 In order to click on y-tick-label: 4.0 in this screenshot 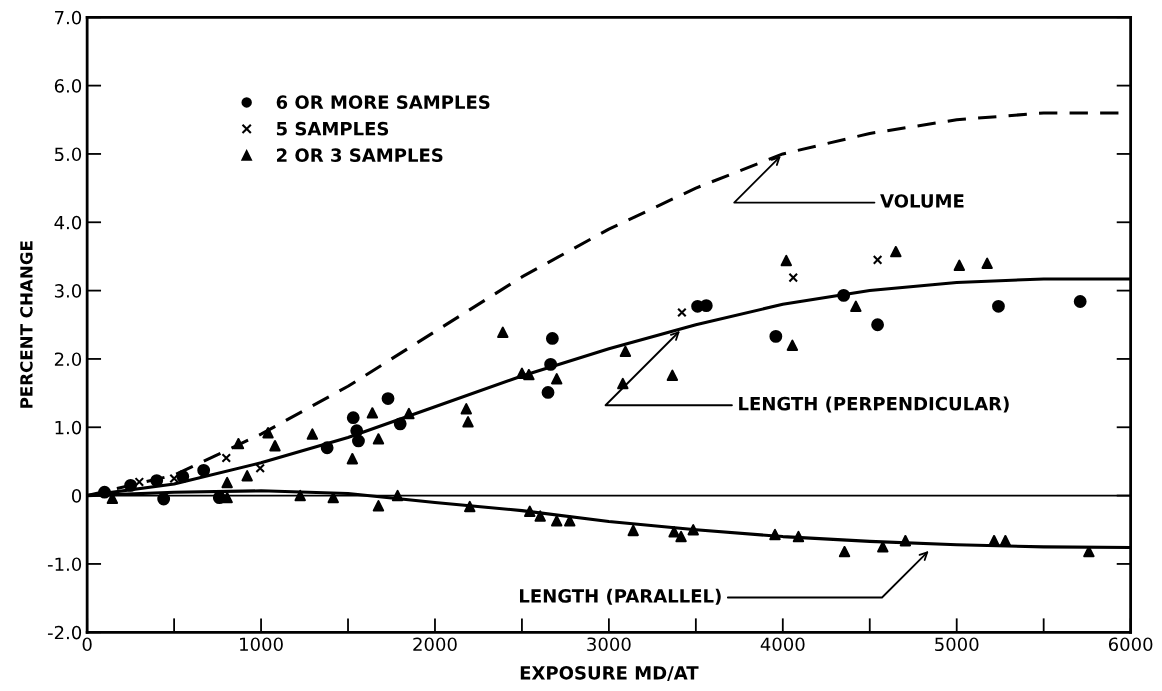, I will do `click(68, 222)`.